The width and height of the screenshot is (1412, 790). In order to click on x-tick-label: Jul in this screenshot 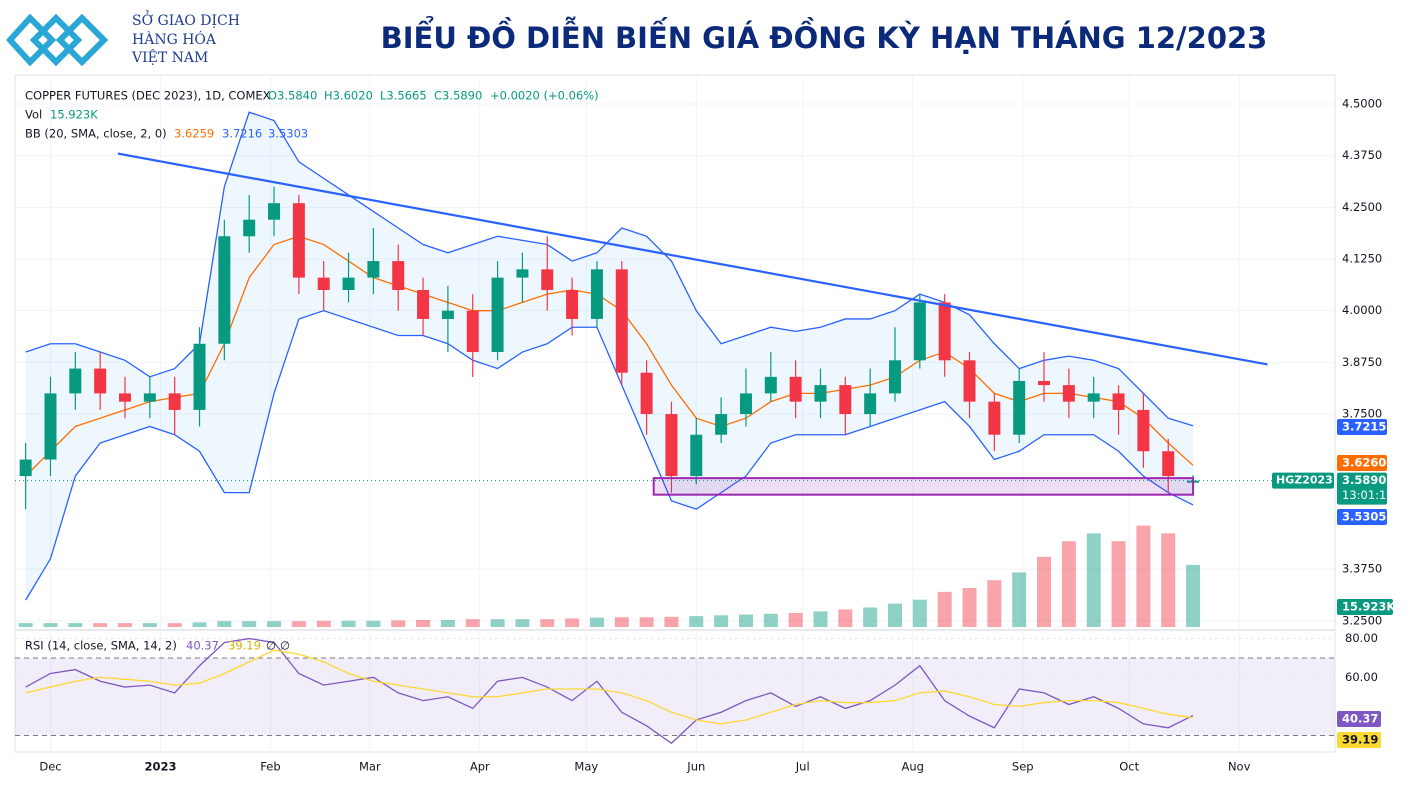, I will do `click(802, 767)`.